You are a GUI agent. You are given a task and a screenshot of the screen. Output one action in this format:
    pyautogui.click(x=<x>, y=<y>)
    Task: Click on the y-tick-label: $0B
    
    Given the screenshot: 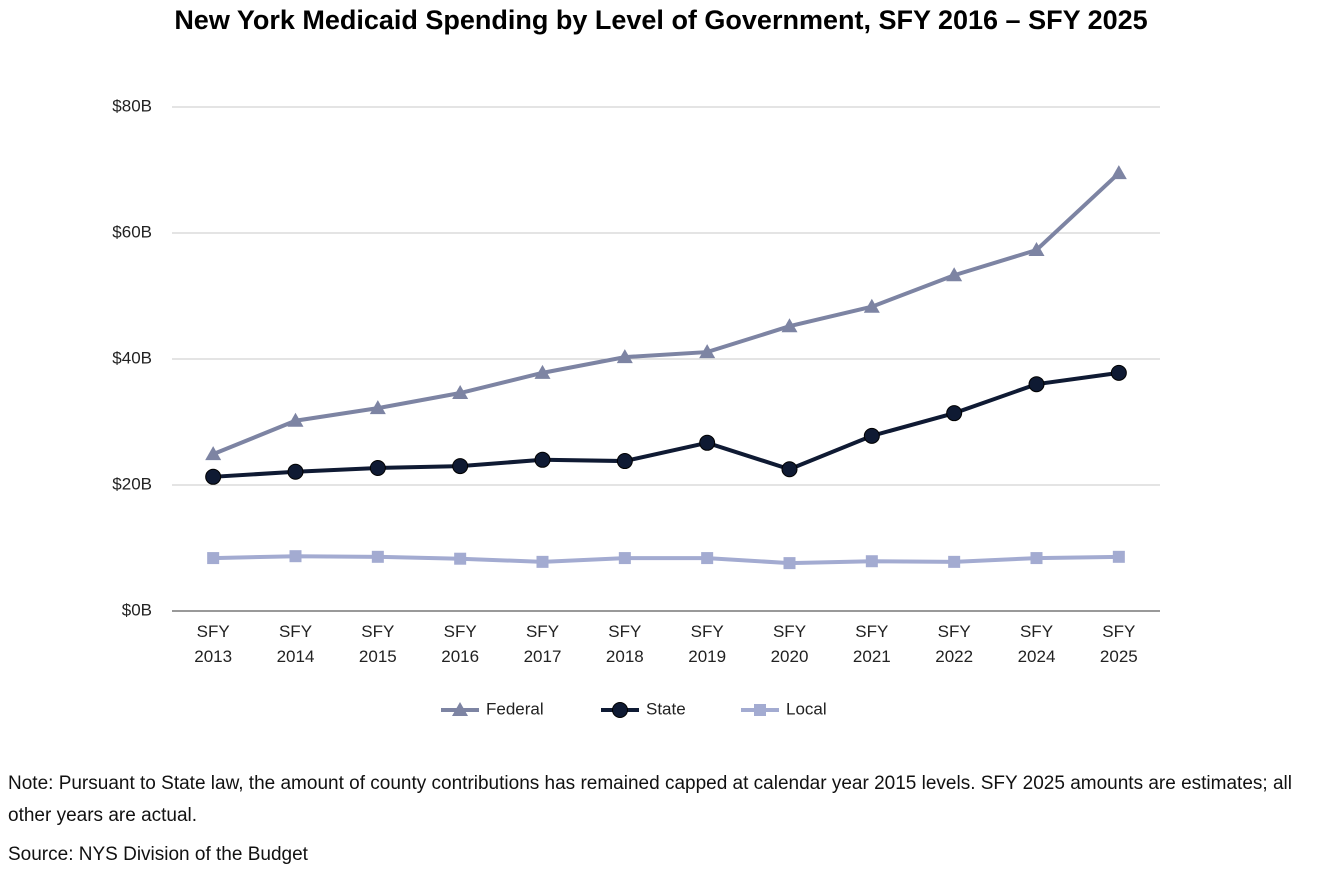 What is the action you would take?
    pyautogui.click(x=137, y=609)
    